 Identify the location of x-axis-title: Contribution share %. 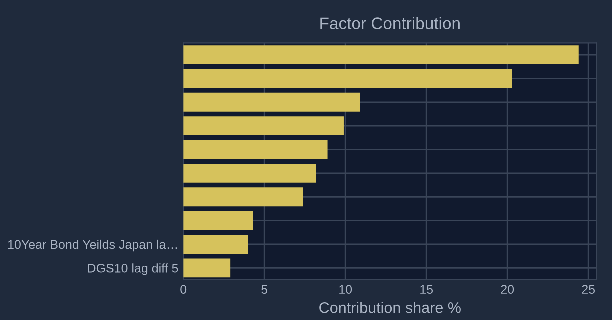
(390, 308).